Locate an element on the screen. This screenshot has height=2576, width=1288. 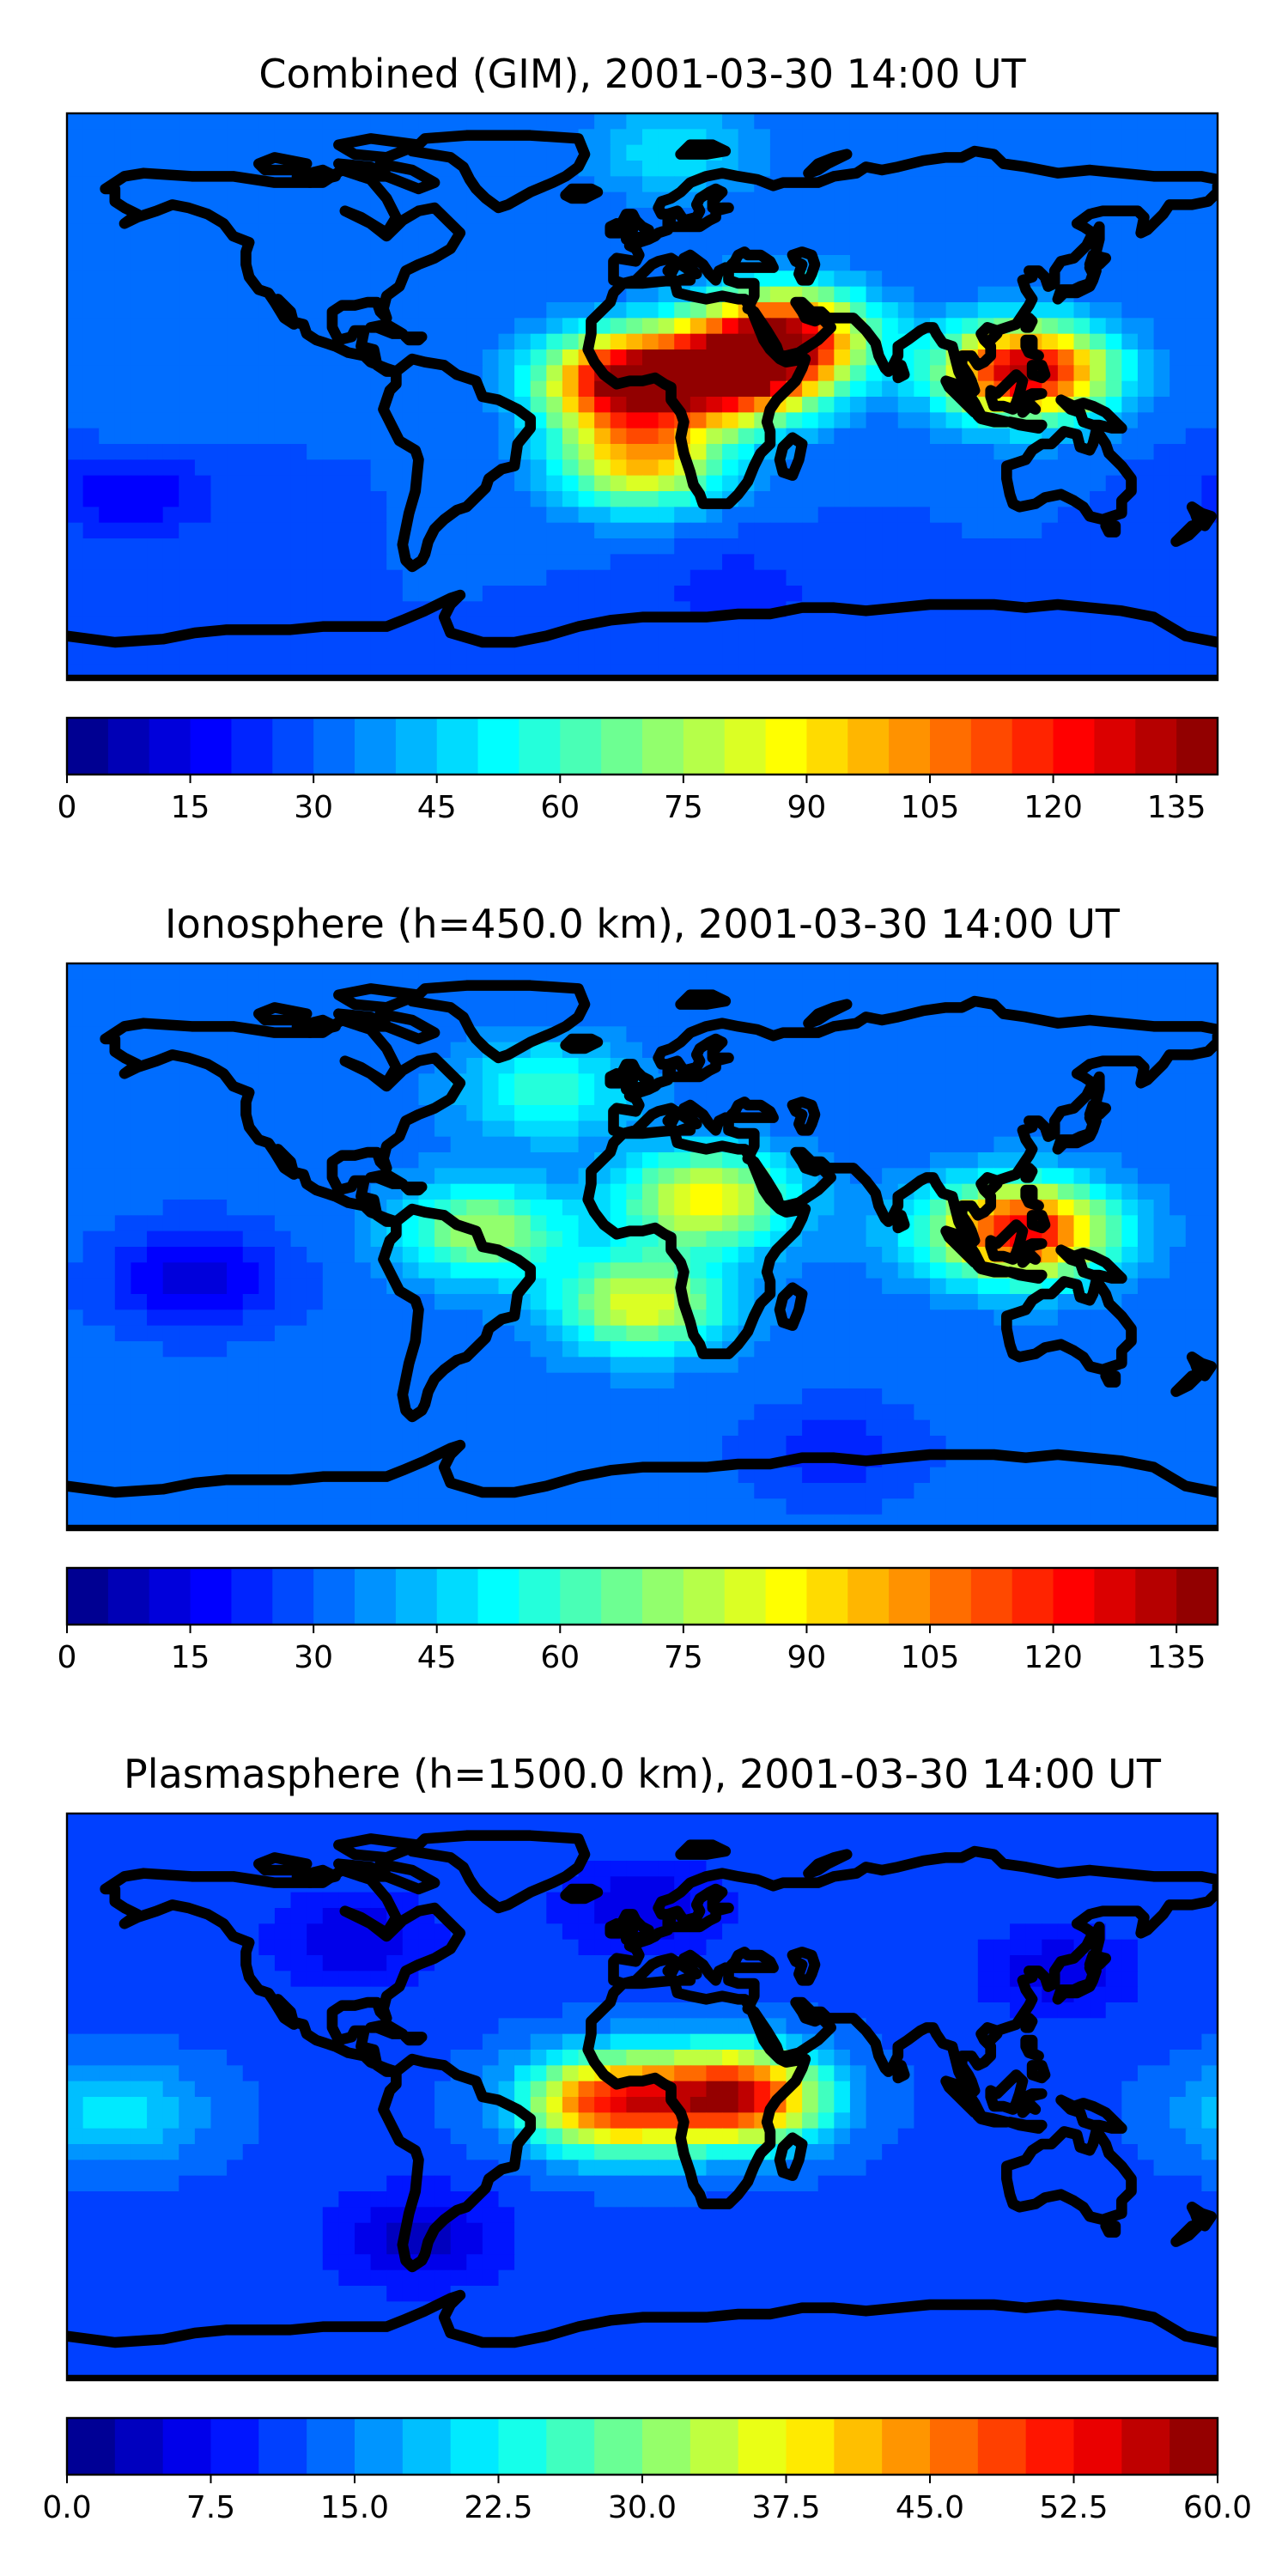
colorbar-tick-label: 75 is located at coordinates (684, 808).